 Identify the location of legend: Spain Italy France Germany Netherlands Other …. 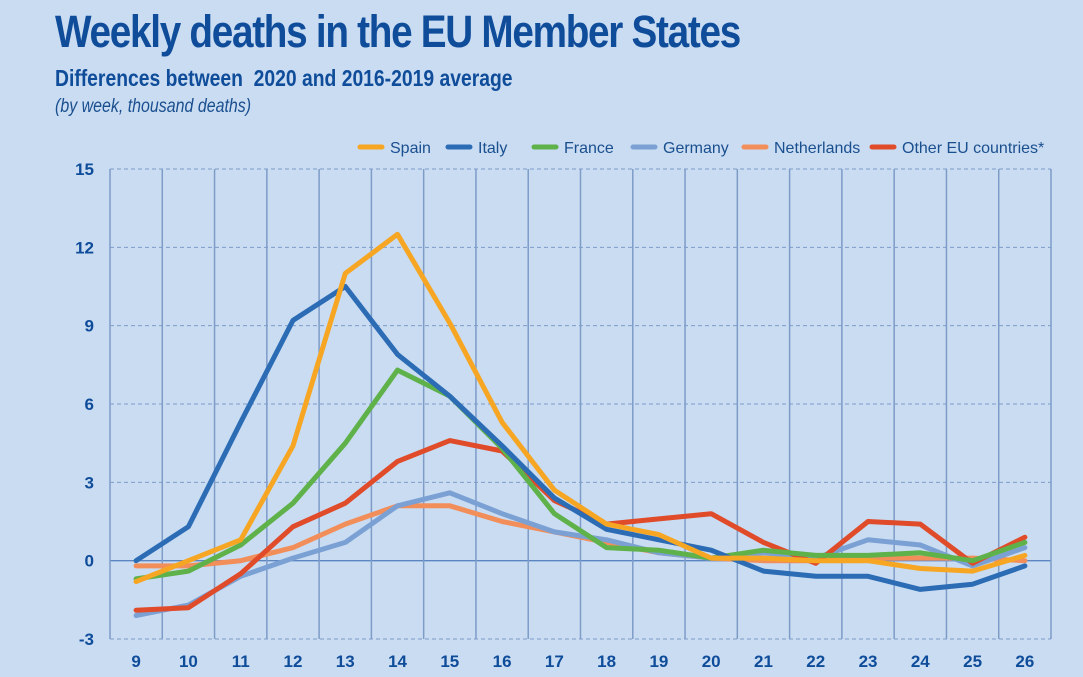
(700, 148).